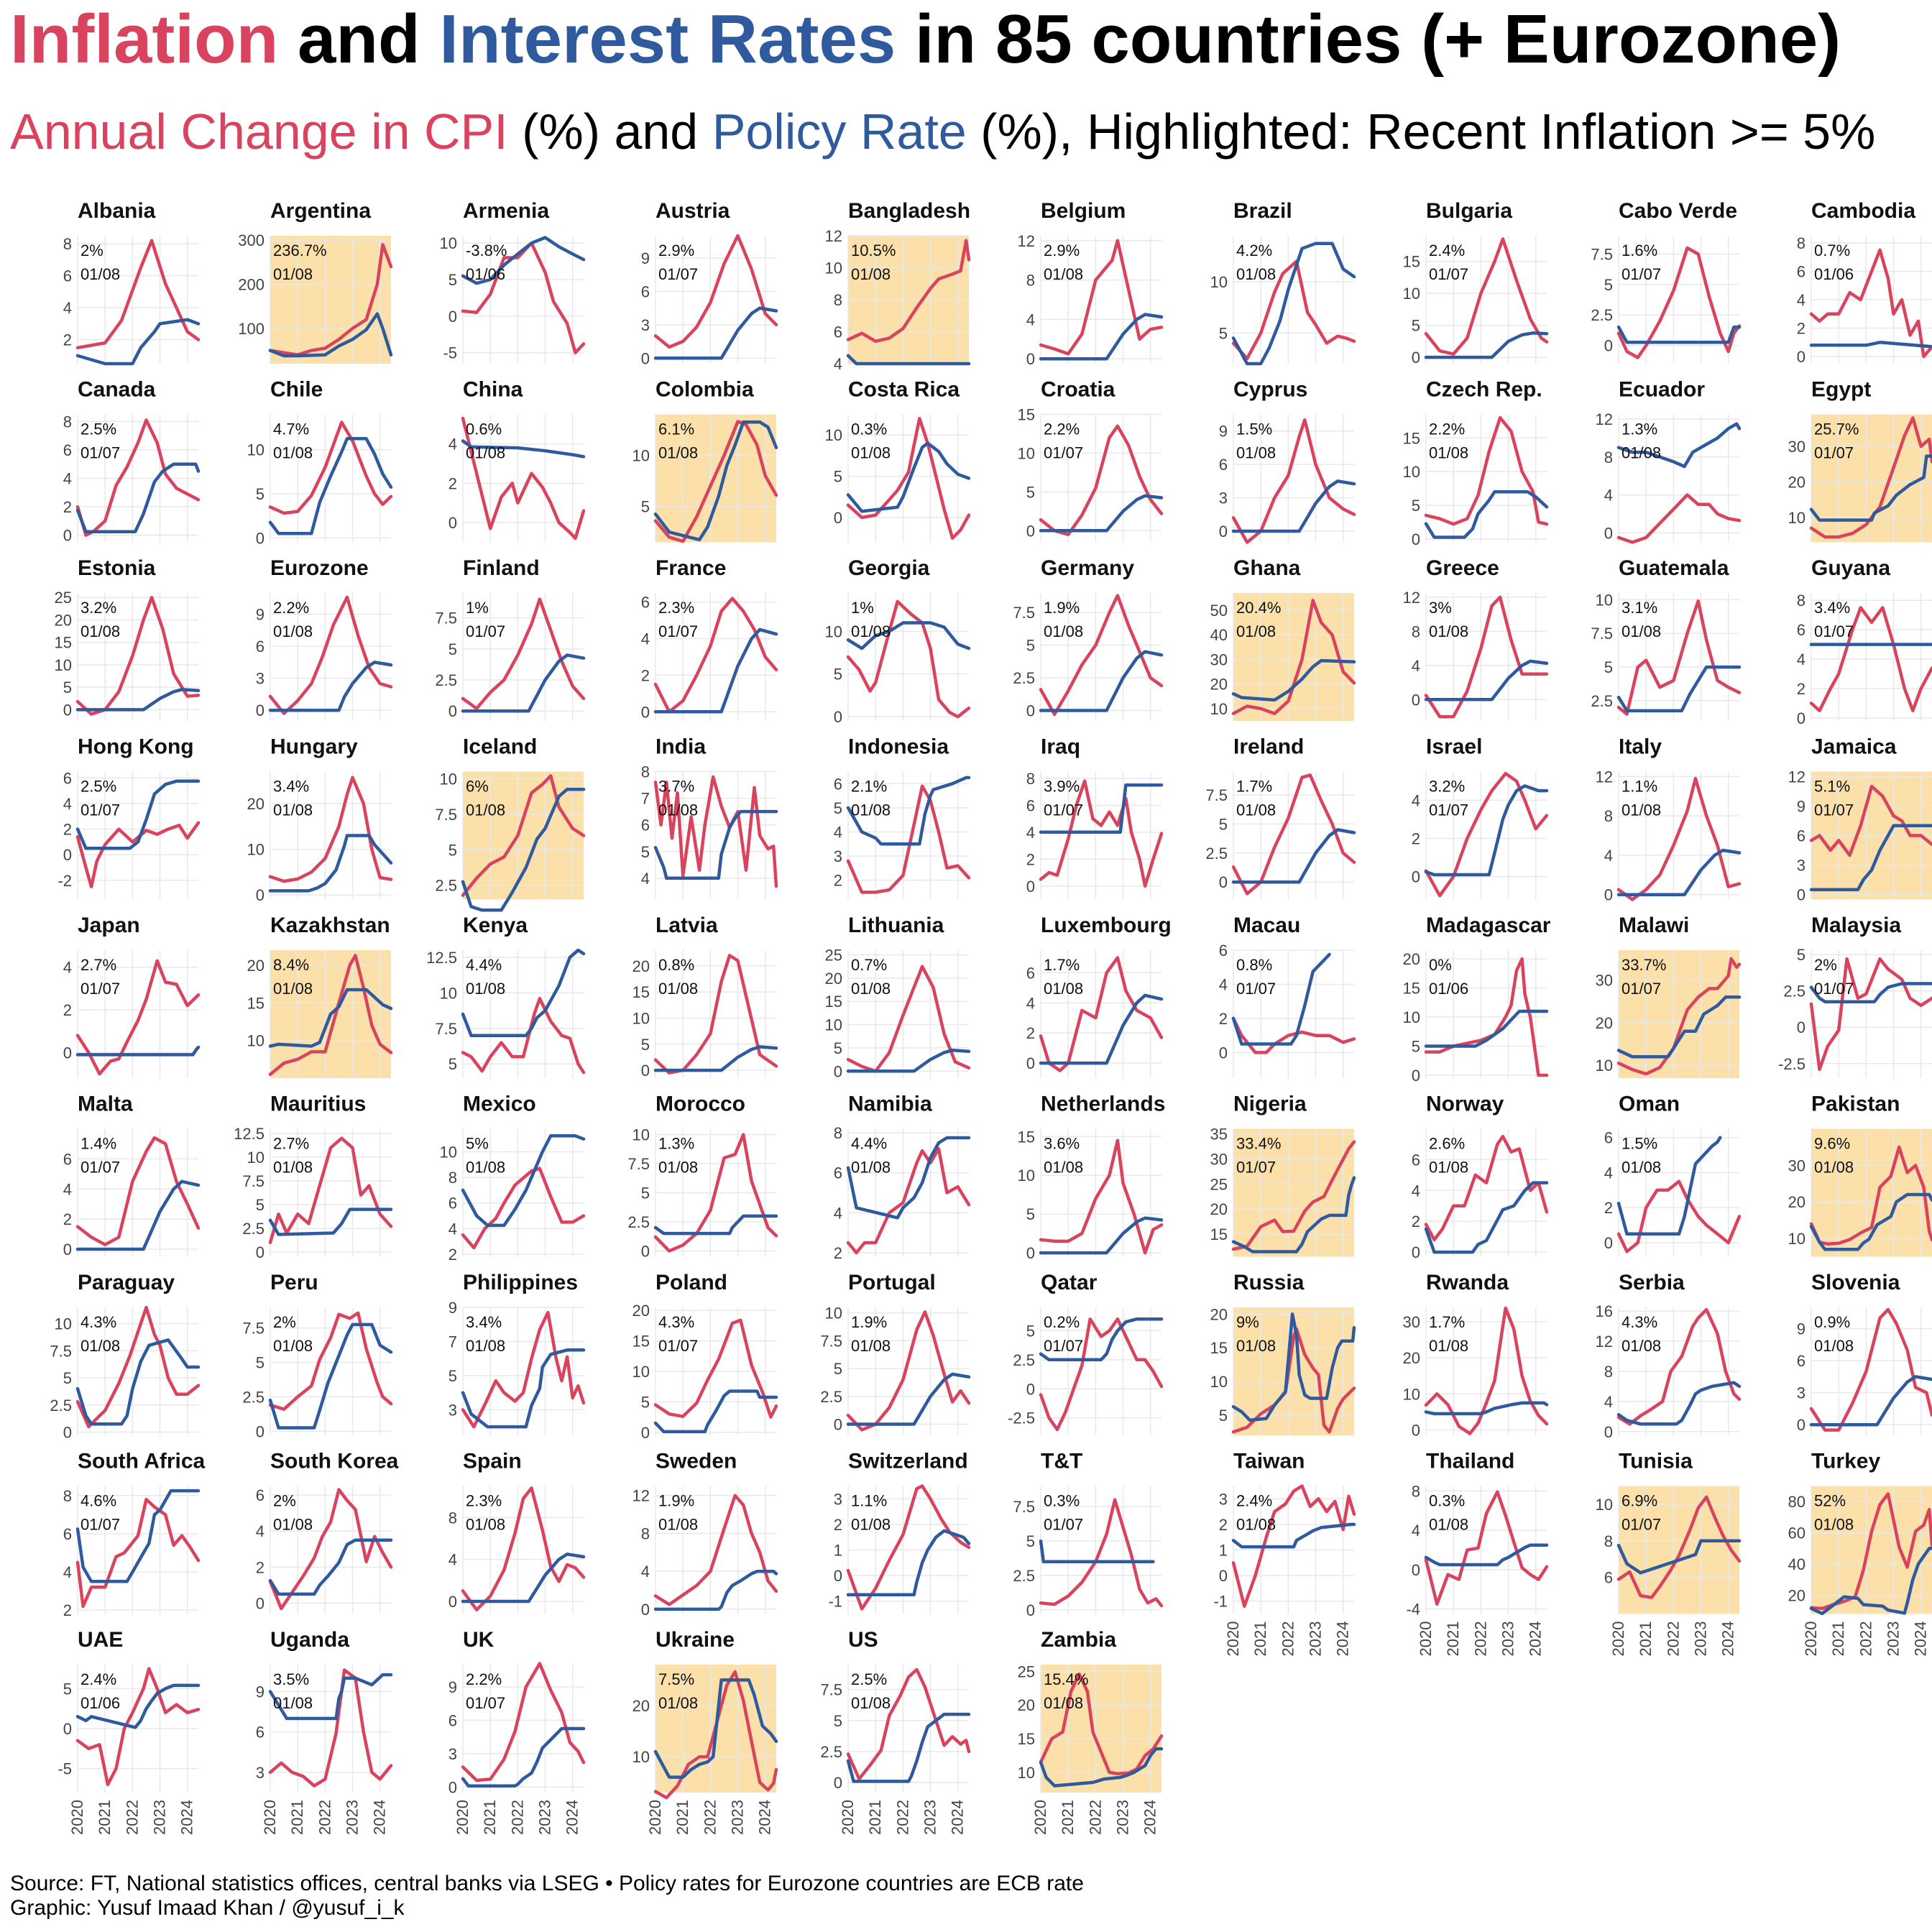  Describe the element at coordinates (655, 1817) in the screenshot. I see `x-tick-label: 2020` at that location.